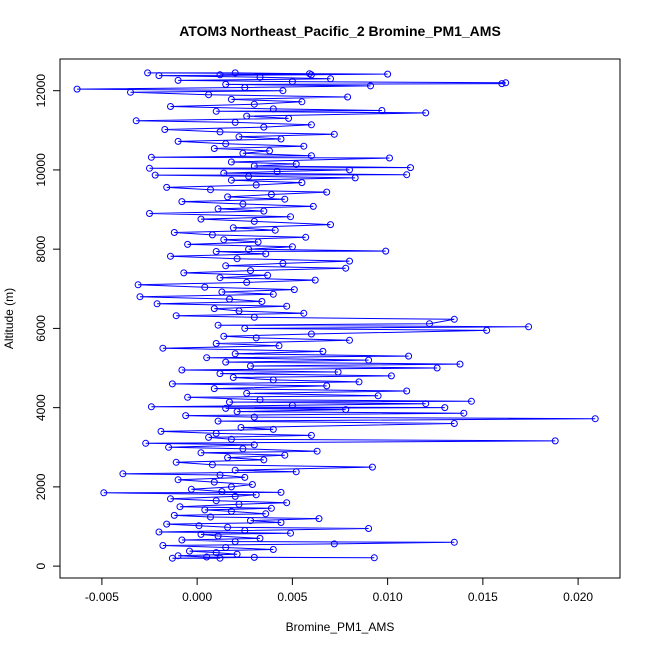  What do you see at coordinates (340, 627) in the screenshot?
I see `x-axis-label: Bromine_PM1_AMS` at bounding box center [340, 627].